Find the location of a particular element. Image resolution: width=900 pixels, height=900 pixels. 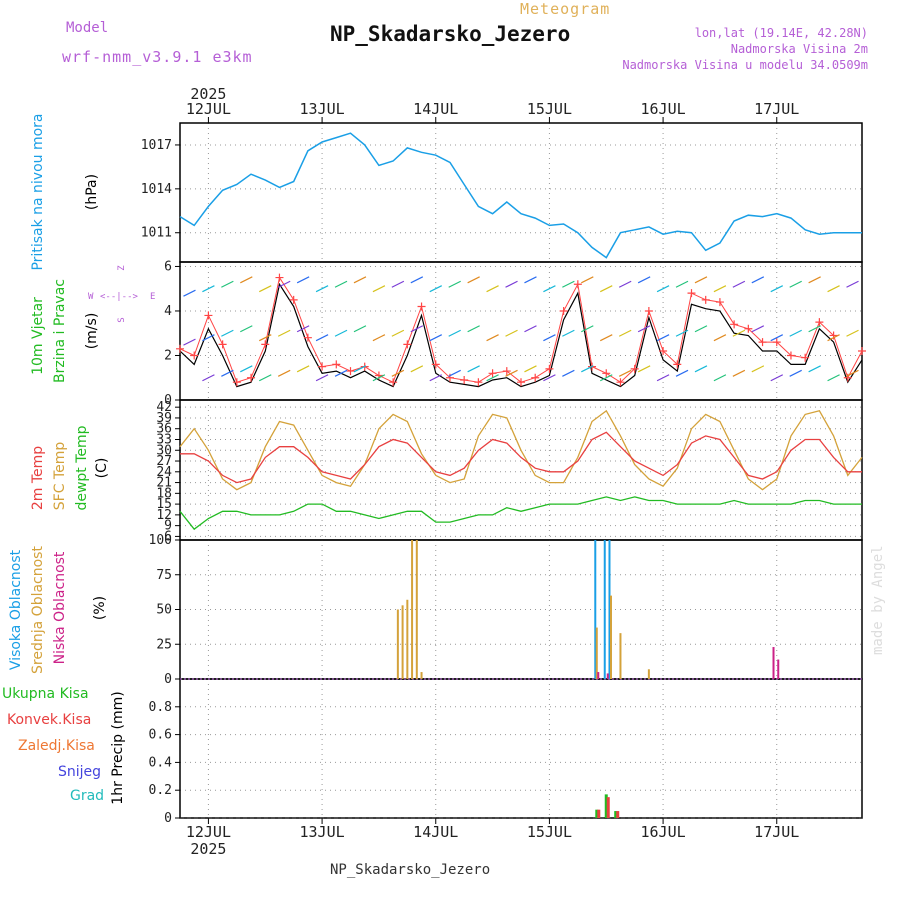

precip-ytick-label: 0 is located at coordinates (168, 818).